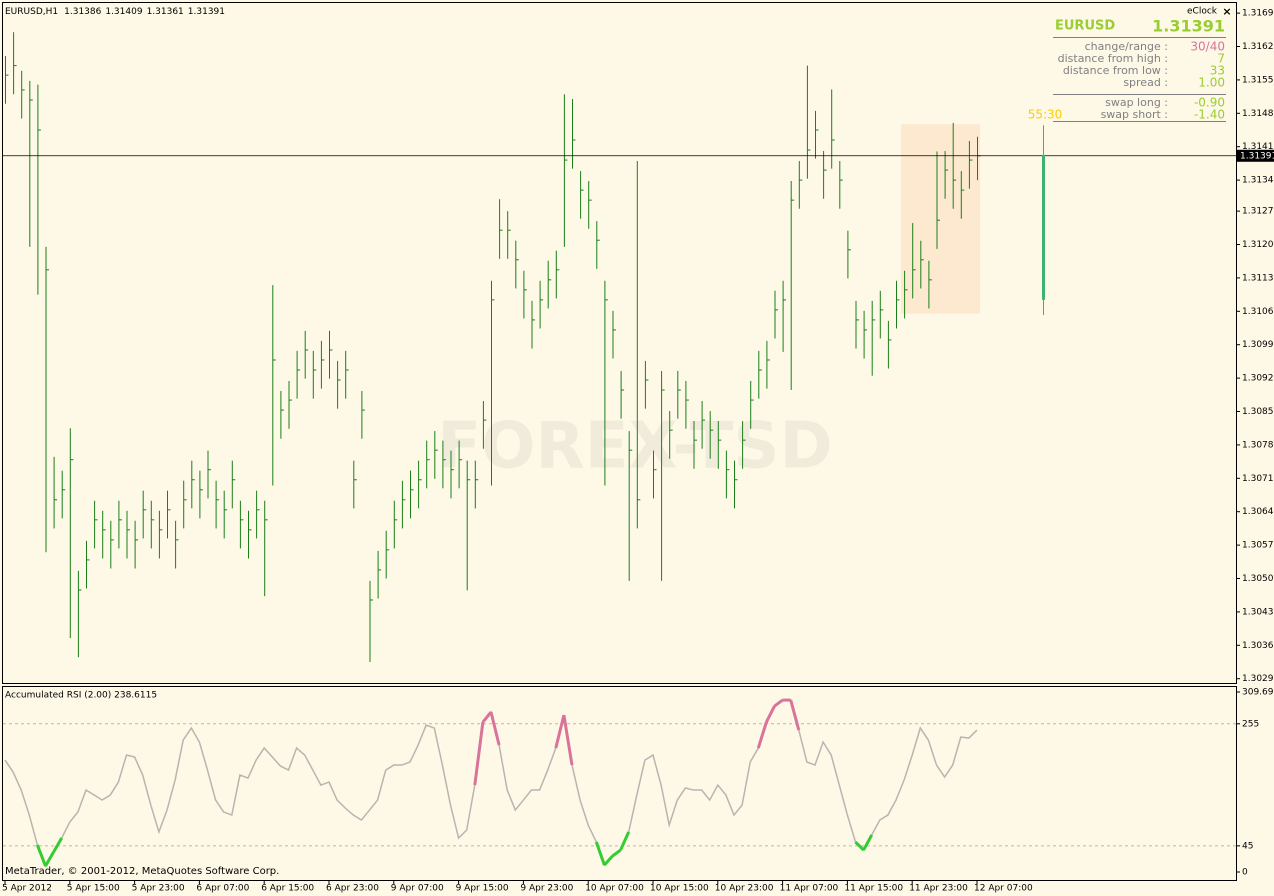 This screenshot has width=1274, height=896. Describe the element at coordinates (1217, 71) in the screenshot. I see `eclock-value: 33` at that location.